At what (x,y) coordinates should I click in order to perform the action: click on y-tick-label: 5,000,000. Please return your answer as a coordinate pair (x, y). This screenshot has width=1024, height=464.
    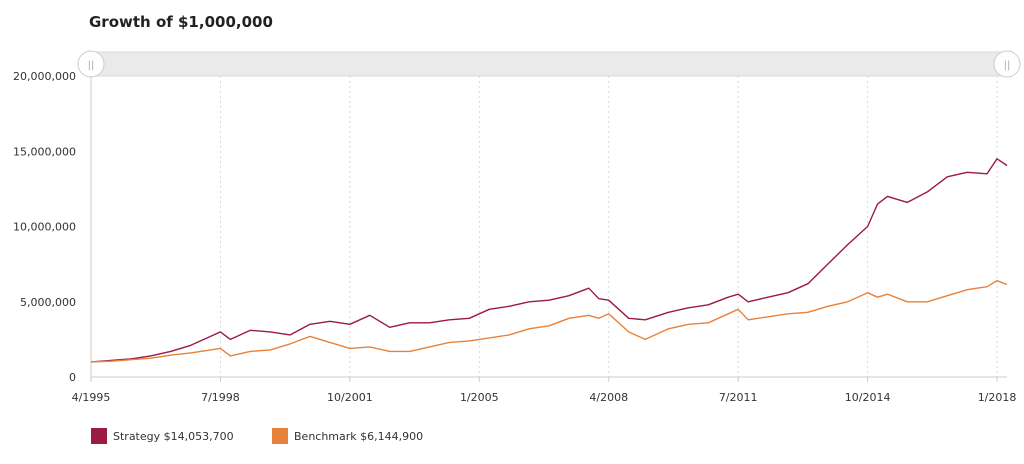
    Looking at the image, I should click on (48, 302).